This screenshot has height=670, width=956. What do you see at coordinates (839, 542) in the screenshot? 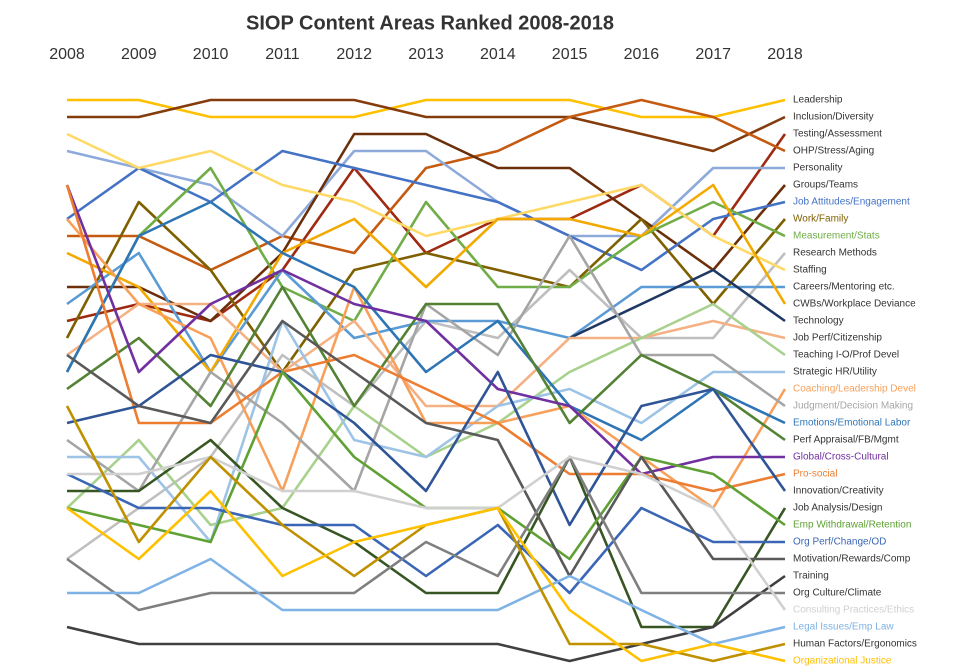
I see `legend-label: Org Perf/Change/OD` at bounding box center [839, 542].